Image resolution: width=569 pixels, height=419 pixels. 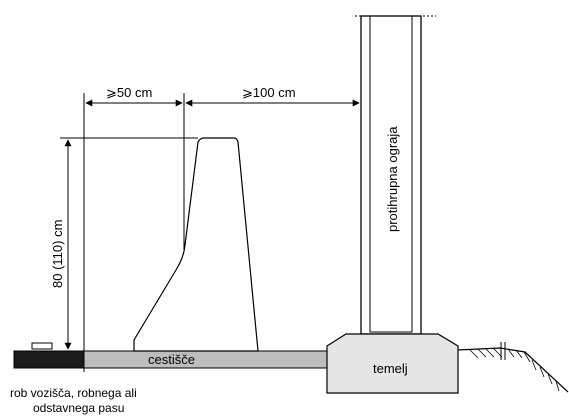 What do you see at coordinates (129, 92) in the screenshot?
I see `dim-label-offset: ⩾50 cm` at bounding box center [129, 92].